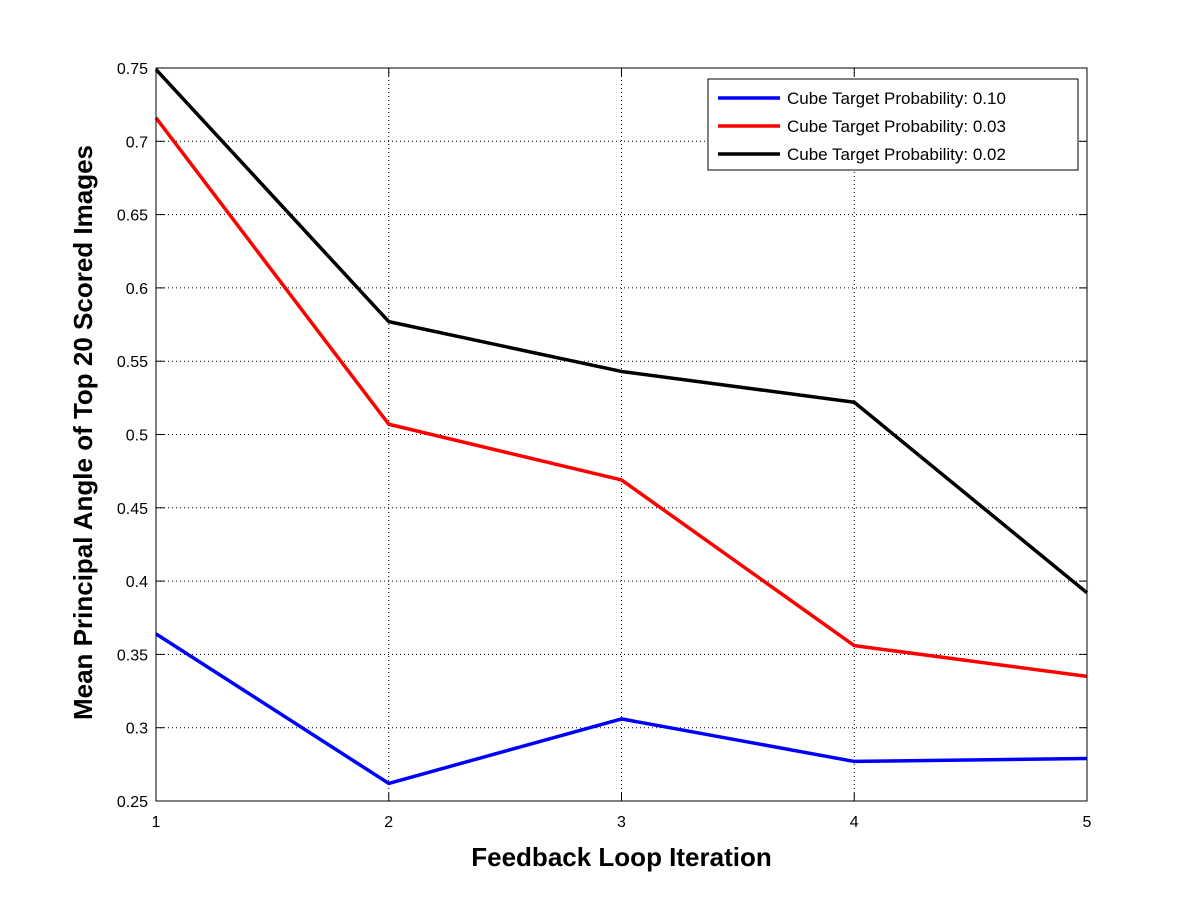  What do you see at coordinates (132, 216) in the screenshot?
I see `y-tick-label: 0.65` at bounding box center [132, 216].